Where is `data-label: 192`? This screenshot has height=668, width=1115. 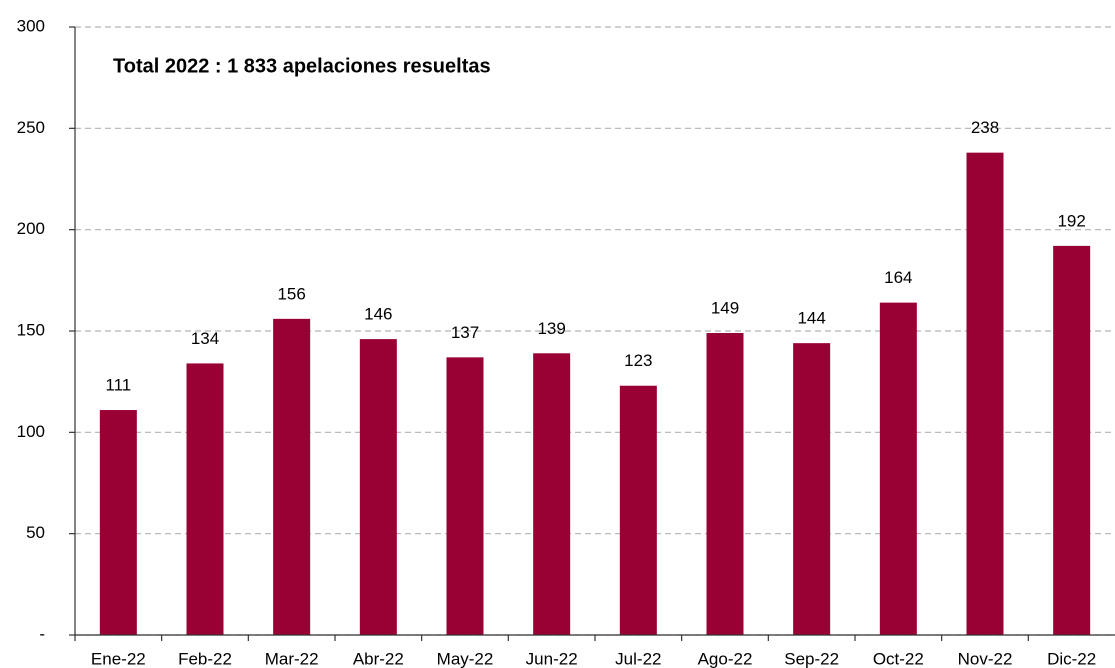
data-label: 192 is located at coordinates (1071, 220).